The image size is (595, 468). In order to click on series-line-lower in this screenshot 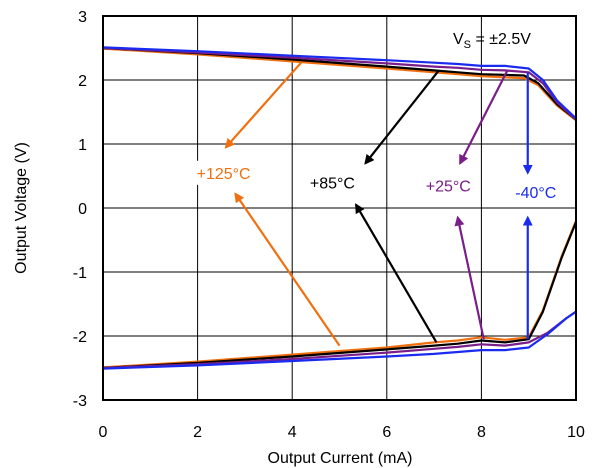, I will do `click(339, 340)`.